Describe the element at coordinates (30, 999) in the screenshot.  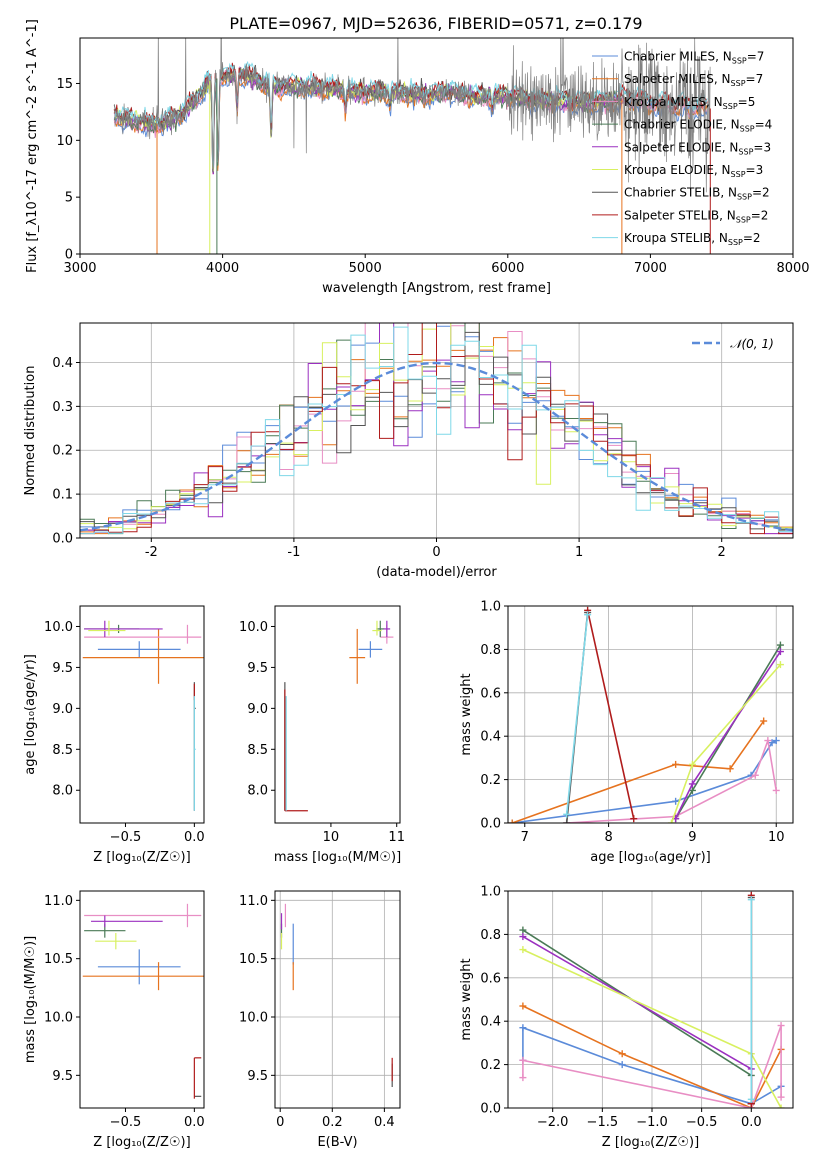
I see `mass_vs_Z-ylabel: mass [log₁₀(M/M☉)]` at that location.